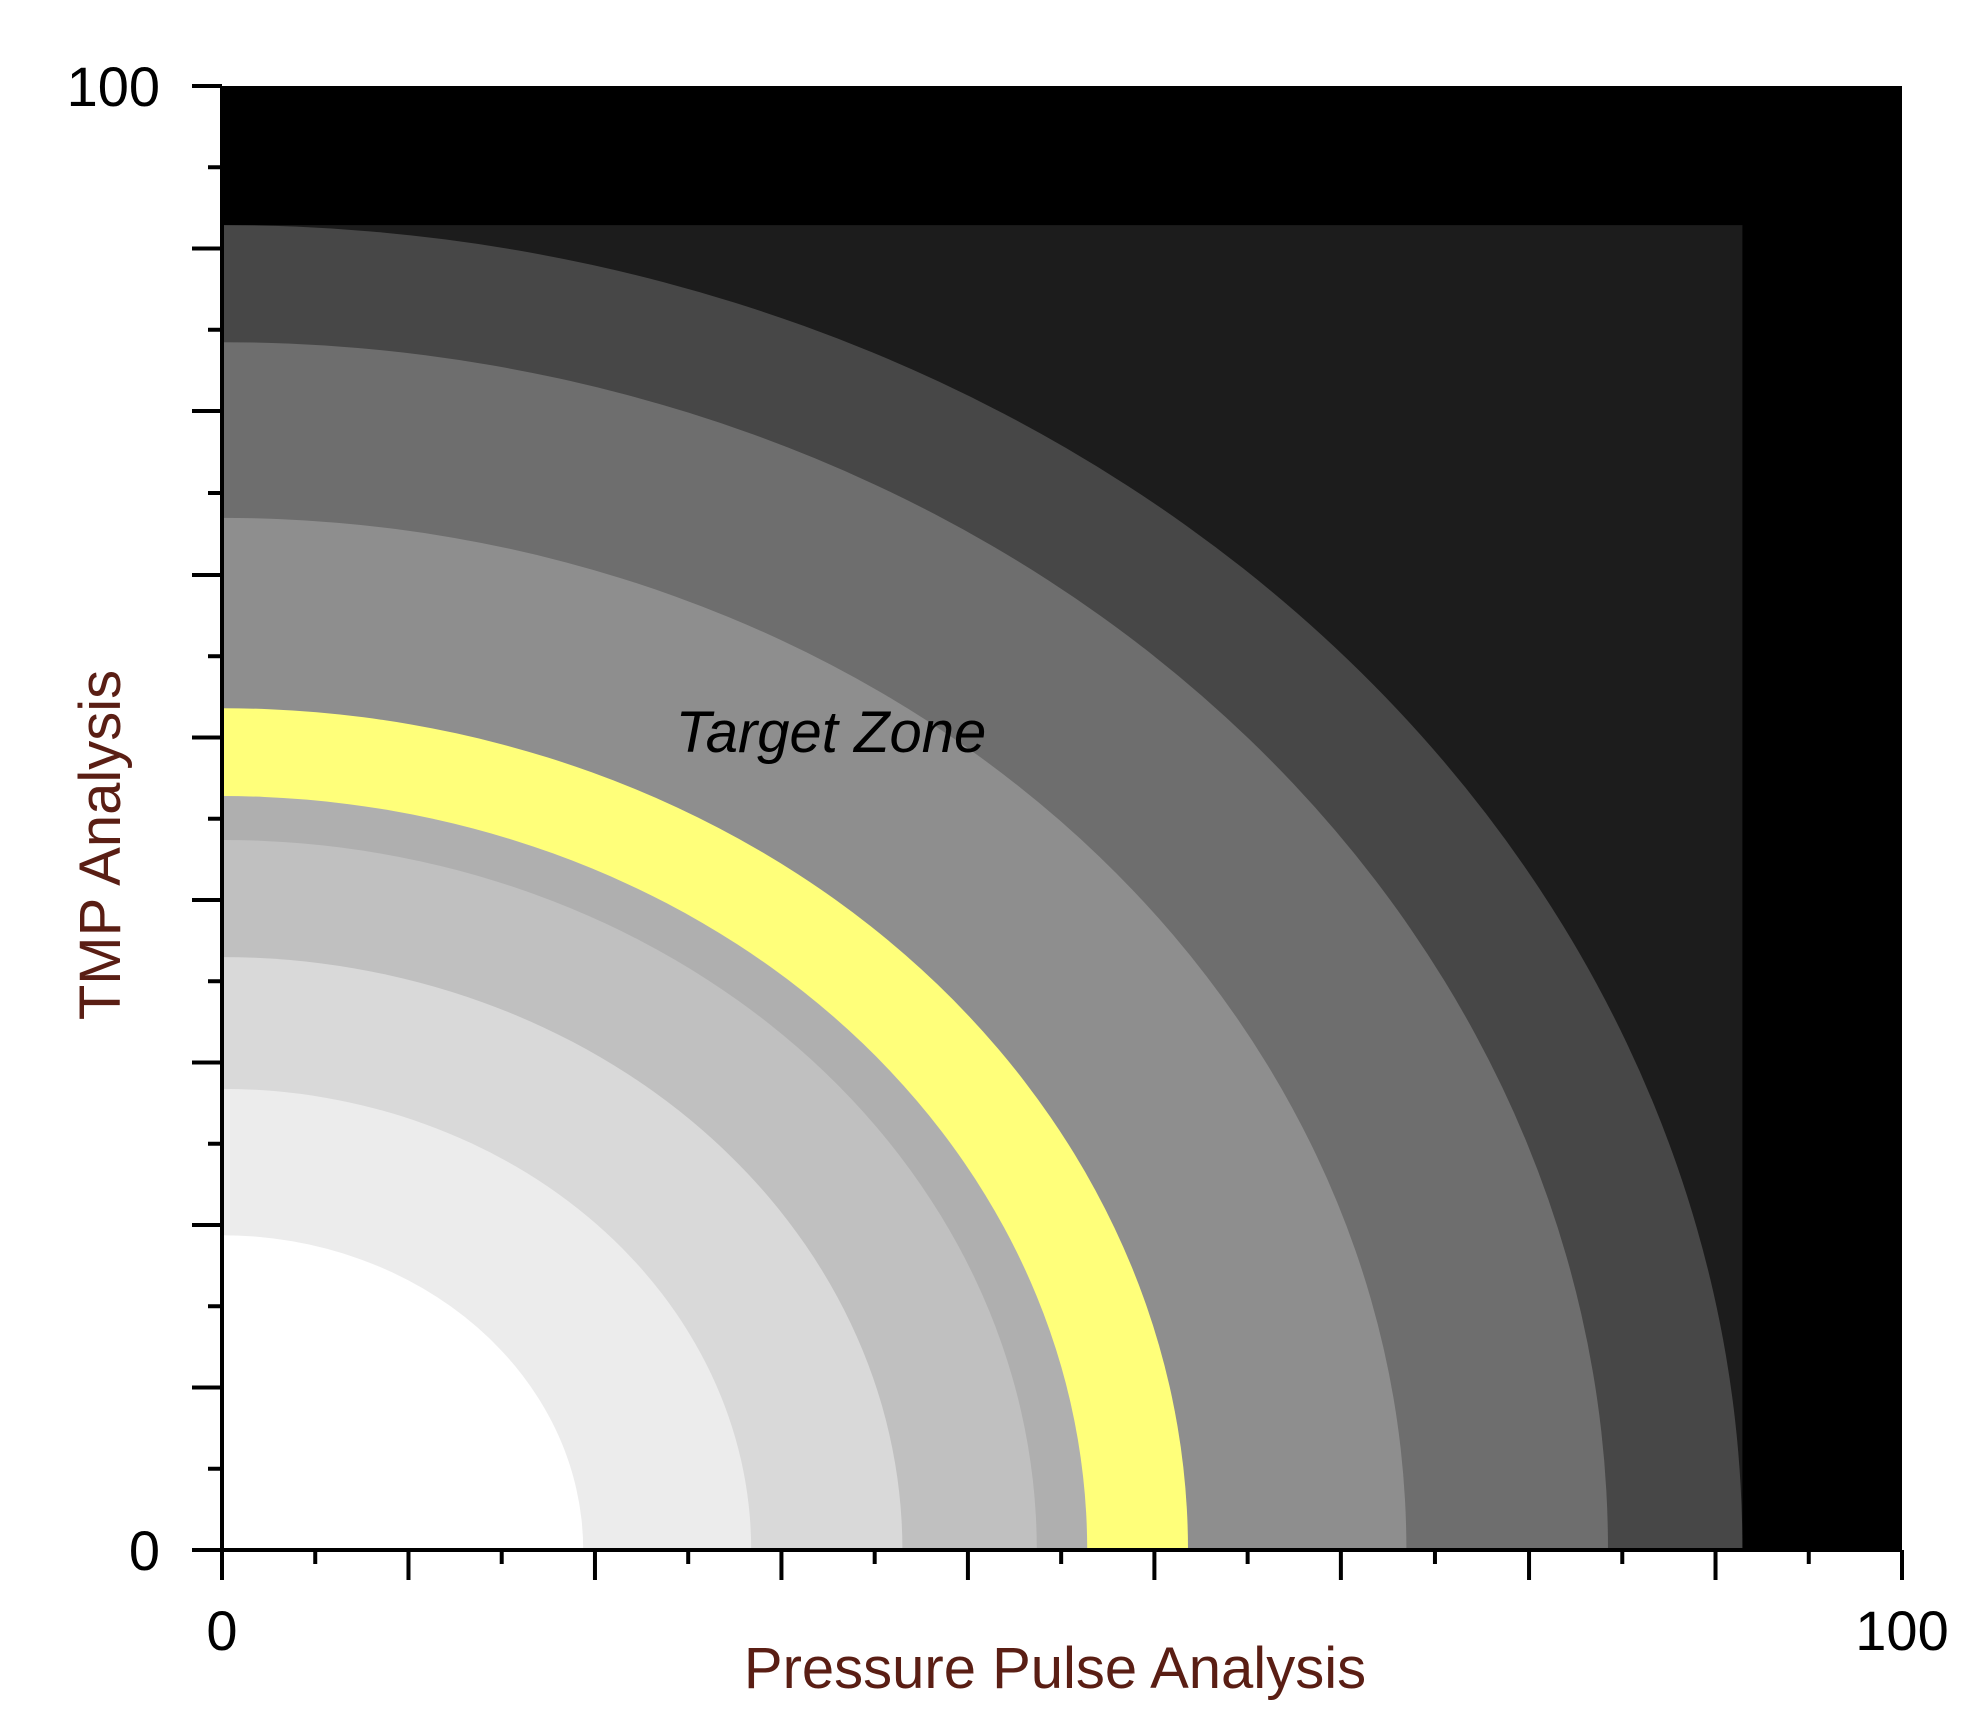  Describe the element at coordinates (100, 845) in the screenshot. I see `y-axis-title: TMP Analysis` at that location.